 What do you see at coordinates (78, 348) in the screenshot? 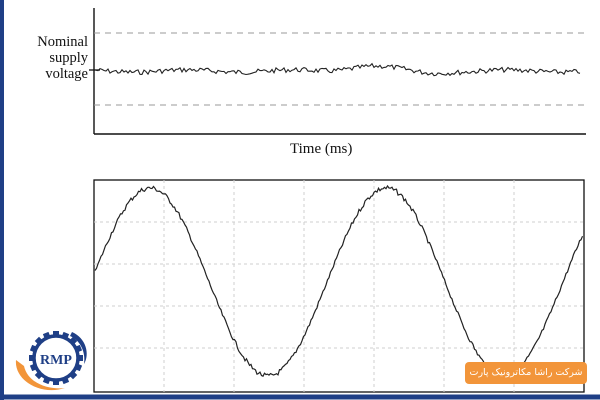
I see `logo-swoosh-top` at bounding box center [78, 348].